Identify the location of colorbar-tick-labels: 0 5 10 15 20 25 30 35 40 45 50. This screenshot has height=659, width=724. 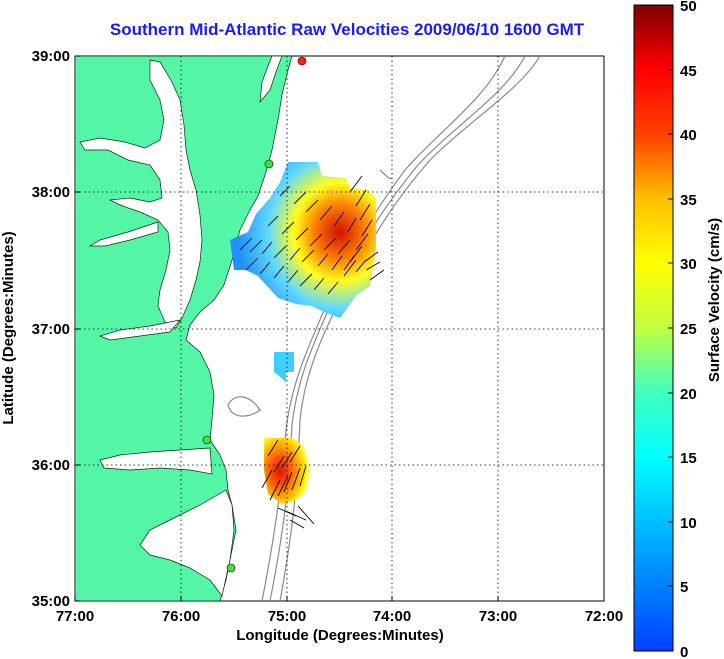
(688, 329).